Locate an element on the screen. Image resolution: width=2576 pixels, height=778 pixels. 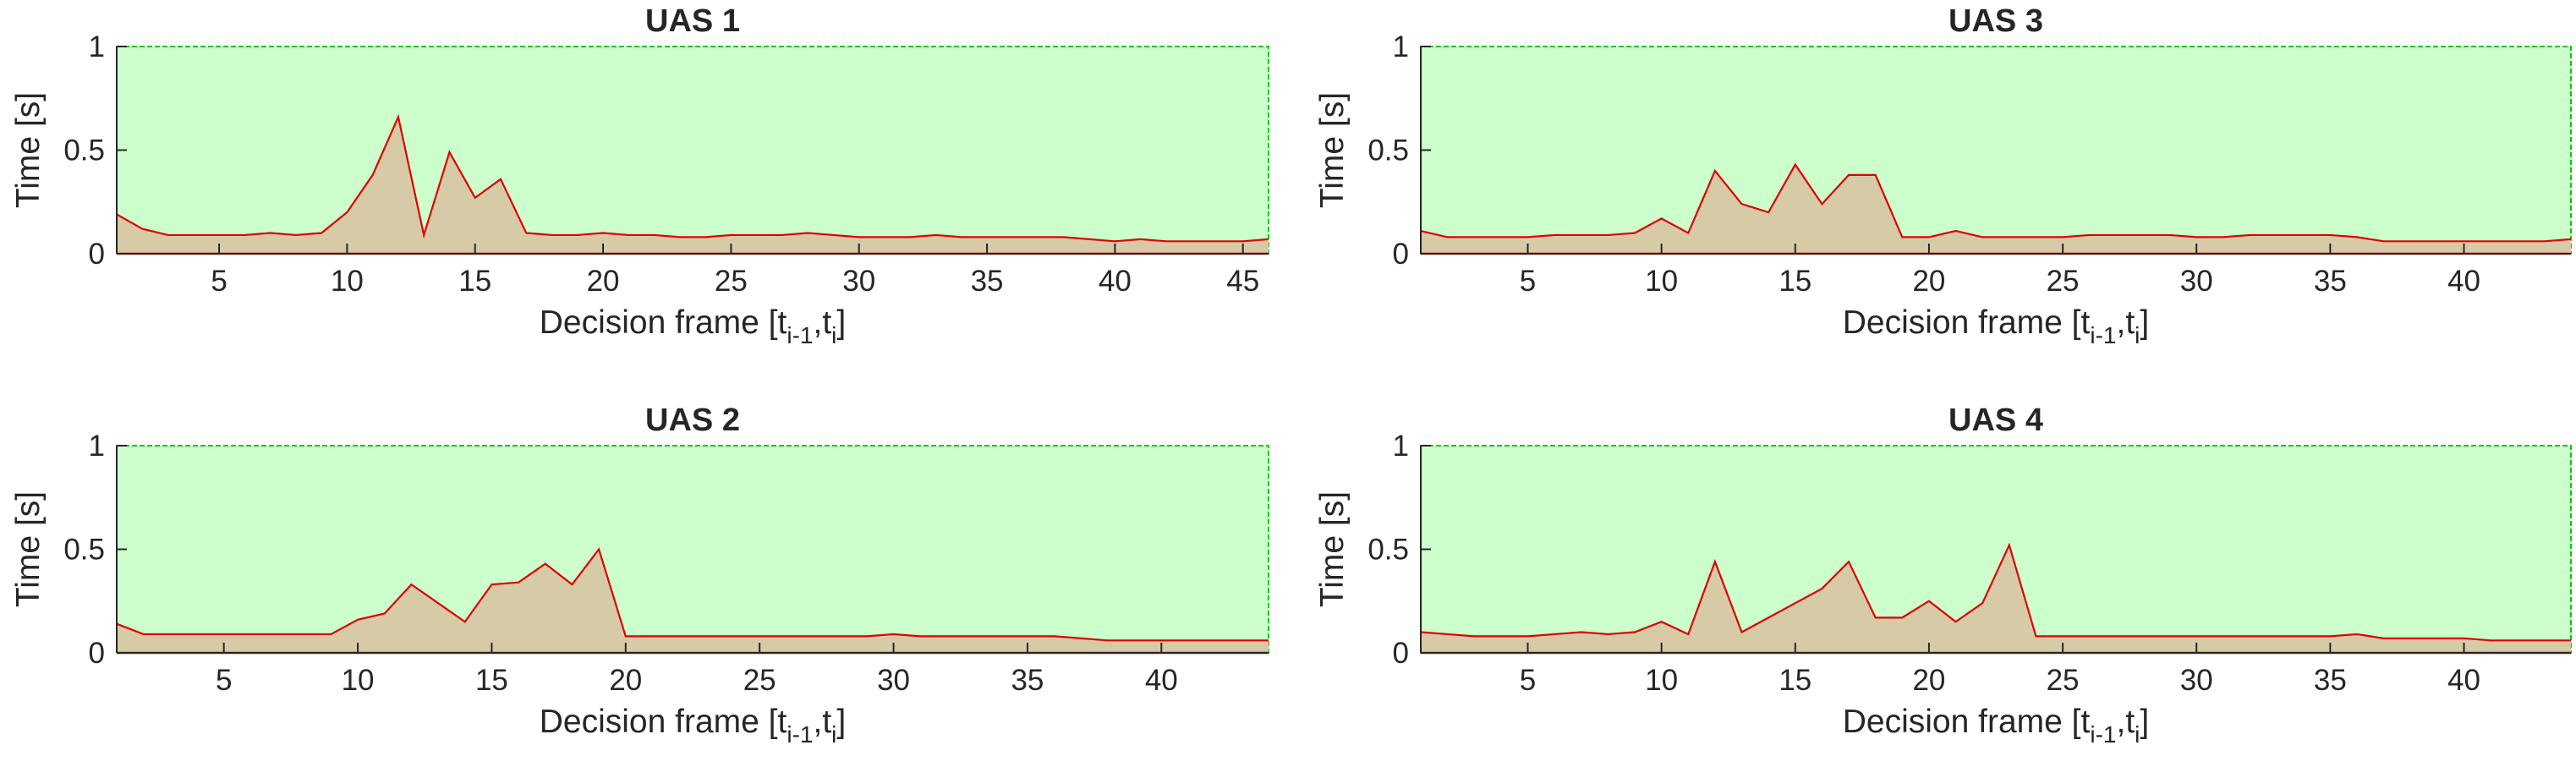
chart-title: UAS 1 is located at coordinates (692, 21).